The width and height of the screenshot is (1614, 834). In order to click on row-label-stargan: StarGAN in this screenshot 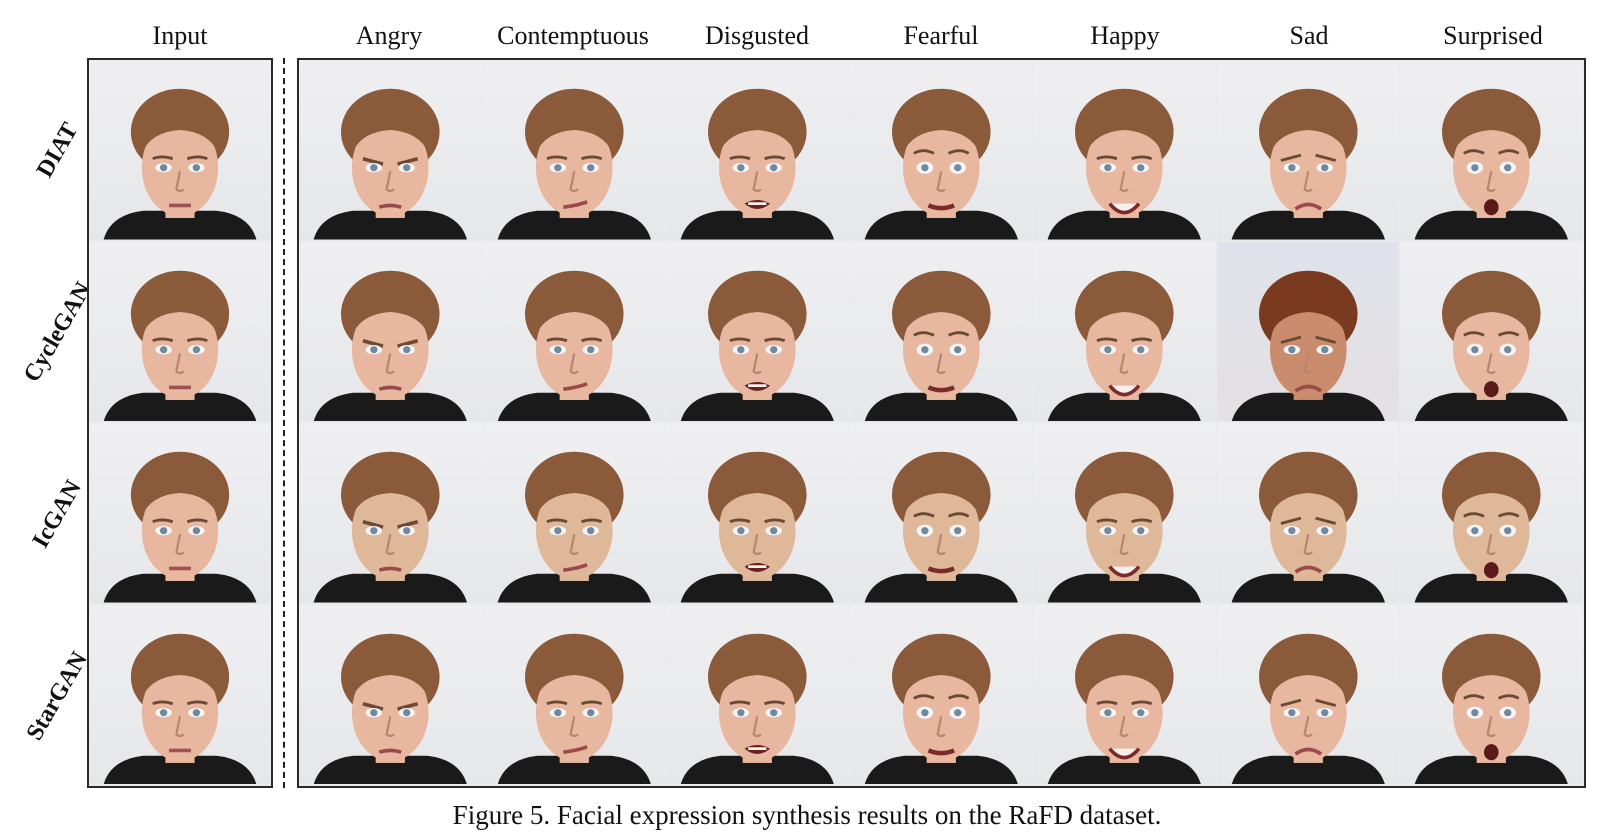, I will do `click(57, 696)`.